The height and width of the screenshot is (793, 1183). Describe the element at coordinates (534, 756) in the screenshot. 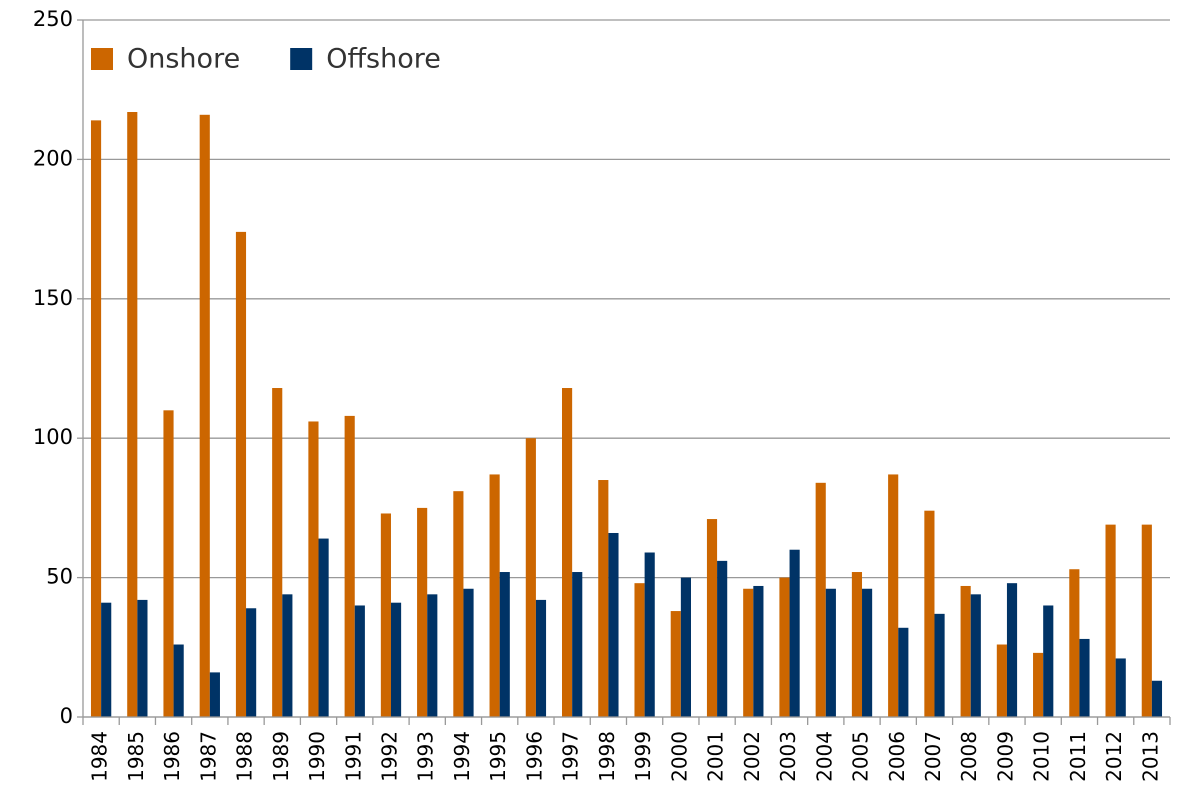

I see `x-tick-label: 1996` at that location.